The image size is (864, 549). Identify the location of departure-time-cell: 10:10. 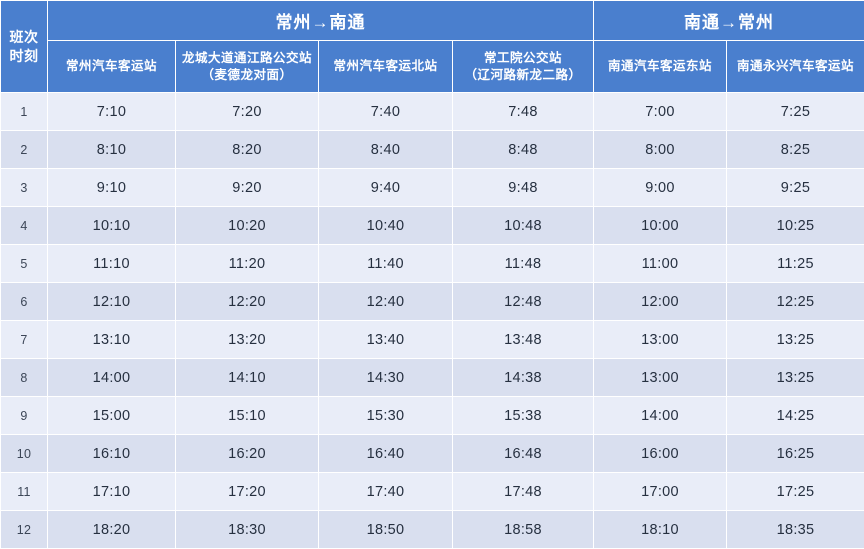
(112, 226).